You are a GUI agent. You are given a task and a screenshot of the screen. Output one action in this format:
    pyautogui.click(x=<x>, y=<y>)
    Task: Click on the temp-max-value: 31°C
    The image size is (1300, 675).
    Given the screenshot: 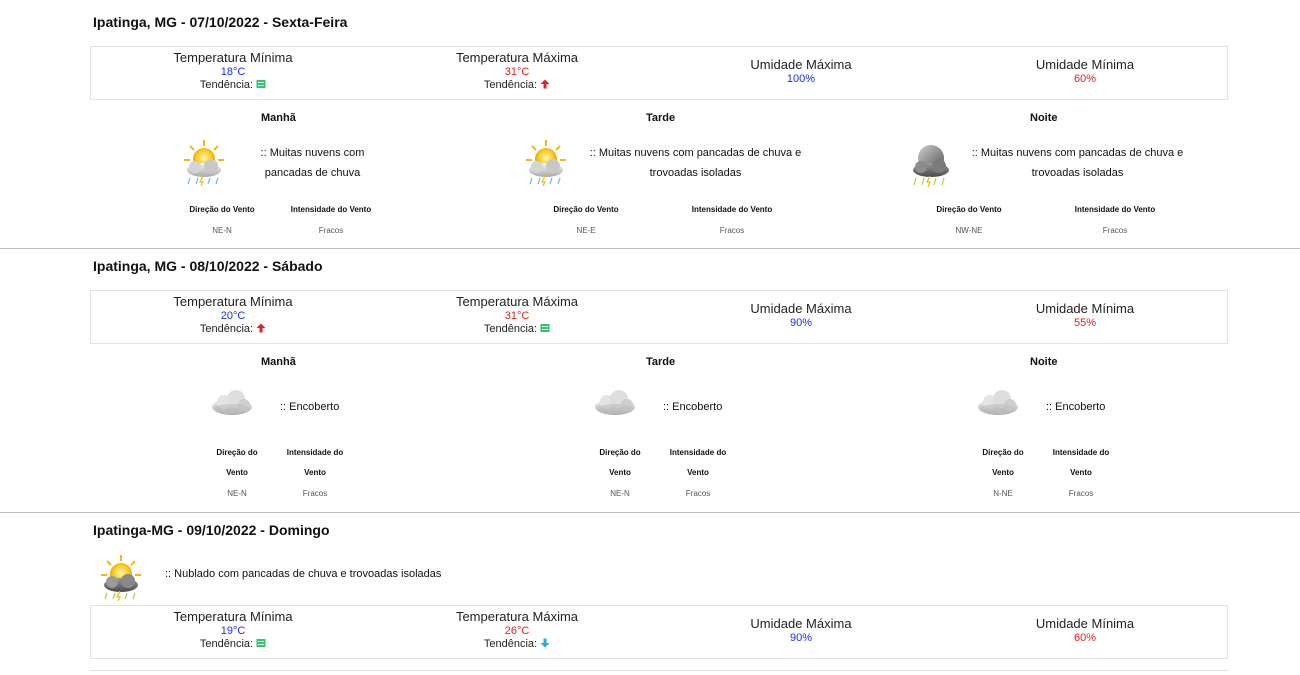 What is the action you would take?
    pyautogui.click(x=517, y=72)
    